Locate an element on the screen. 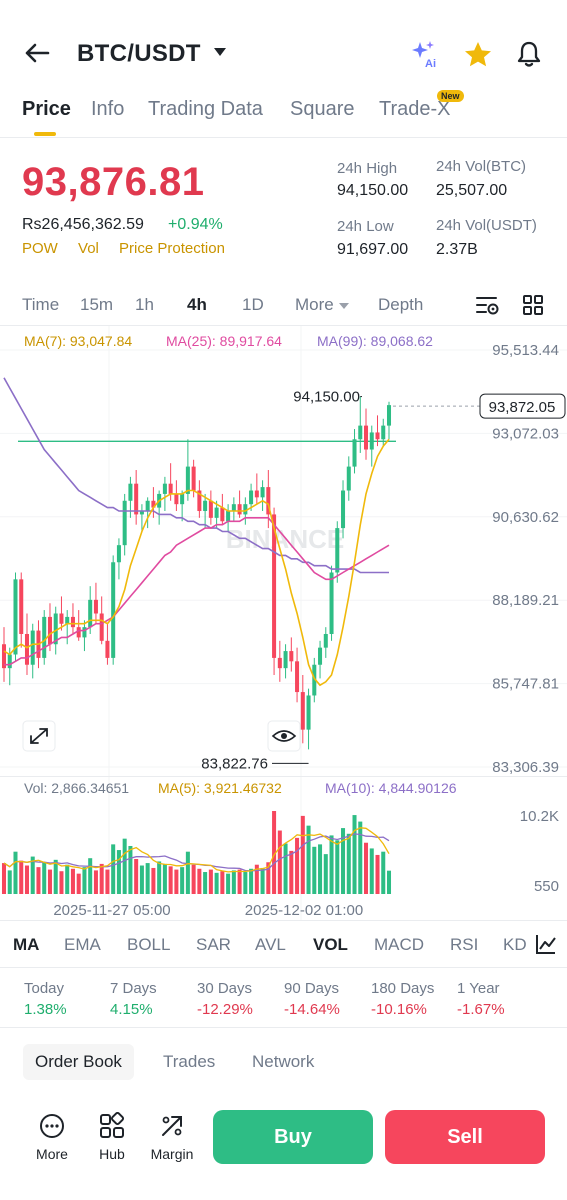  interval-15m: 15m is located at coordinates (97, 304).